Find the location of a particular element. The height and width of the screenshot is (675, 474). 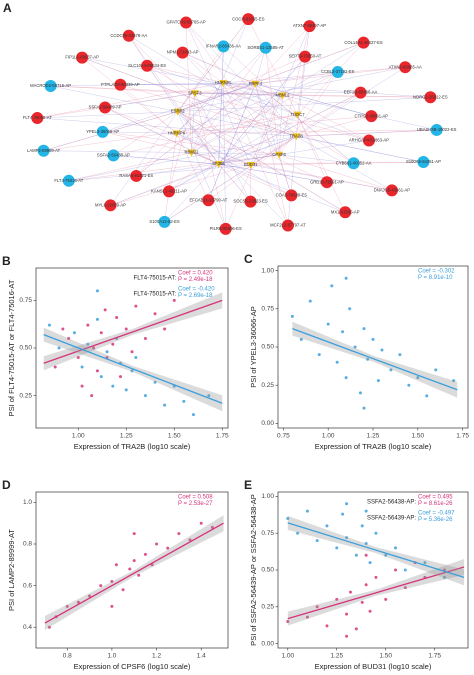

node-label: GPATCH2-05765-AP is located at coordinates (185, 22).